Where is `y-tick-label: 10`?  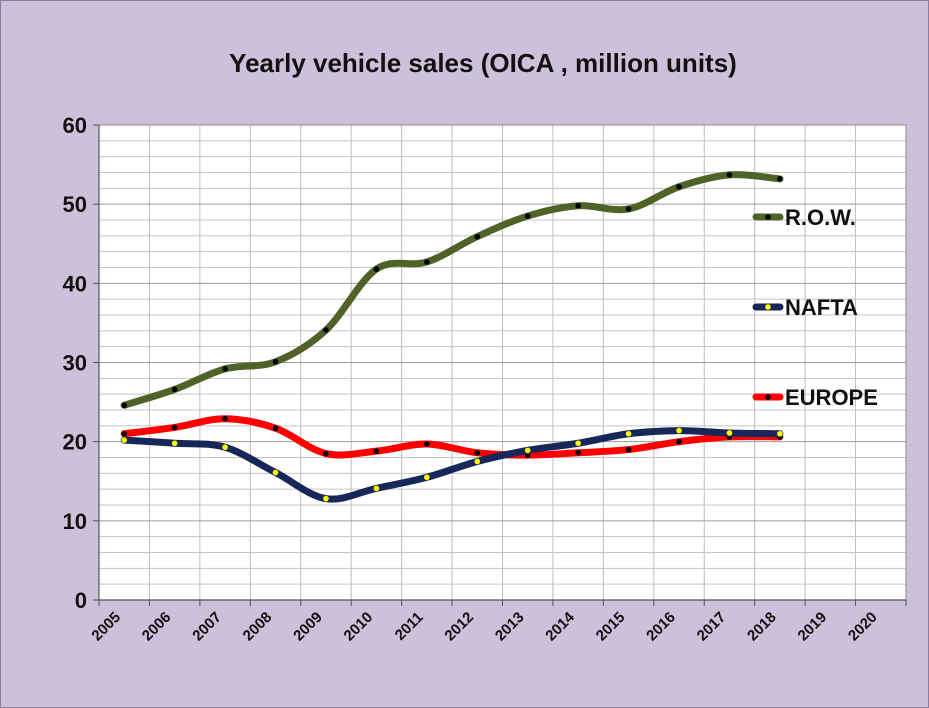
y-tick-label: 10 is located at coordinates (75, 521).